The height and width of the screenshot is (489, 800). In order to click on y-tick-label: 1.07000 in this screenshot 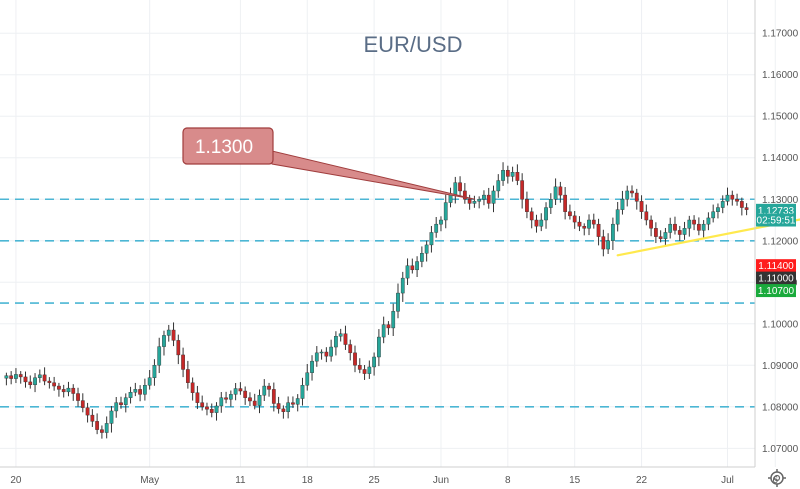, I will do `click(780, 449)`.